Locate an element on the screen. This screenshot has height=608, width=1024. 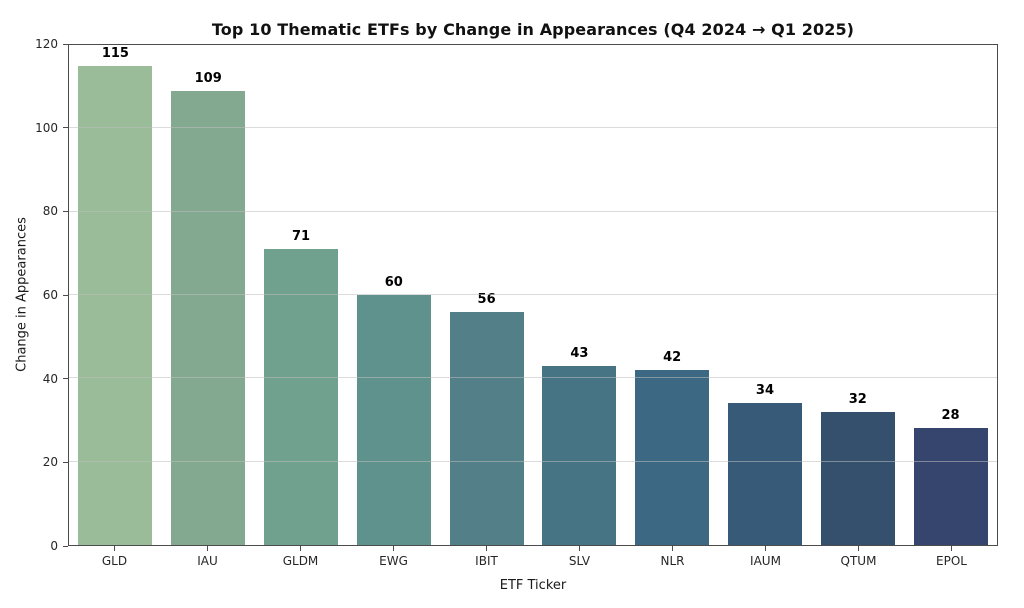
y-tick-label-40: 40 is located at coordinates (50, 378).